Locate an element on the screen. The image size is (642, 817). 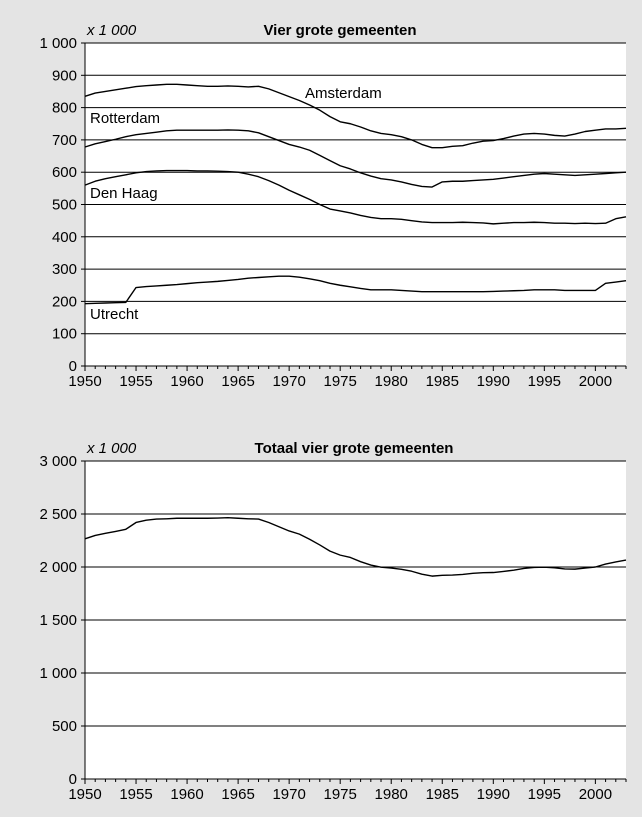
y-tick-labels: 0 500 1 000 1 500 2 000 2 500 3 000 is located at coordinates (58, 620).